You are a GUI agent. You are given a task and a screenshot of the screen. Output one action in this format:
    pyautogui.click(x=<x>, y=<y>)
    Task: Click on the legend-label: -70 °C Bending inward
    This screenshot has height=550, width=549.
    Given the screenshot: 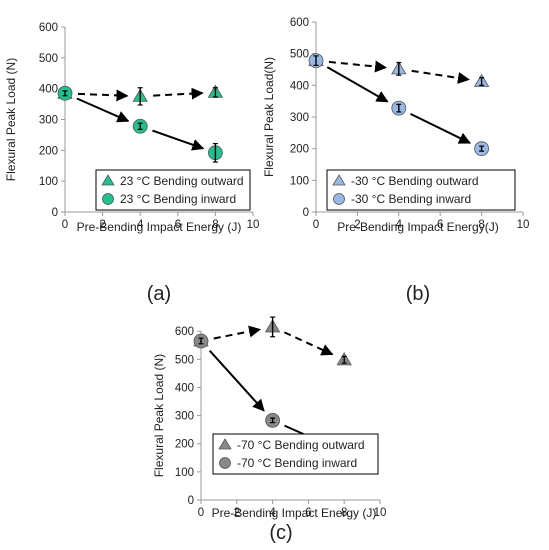 What is the action you would take?
    pyautogui.click(x=297, y=463)
    